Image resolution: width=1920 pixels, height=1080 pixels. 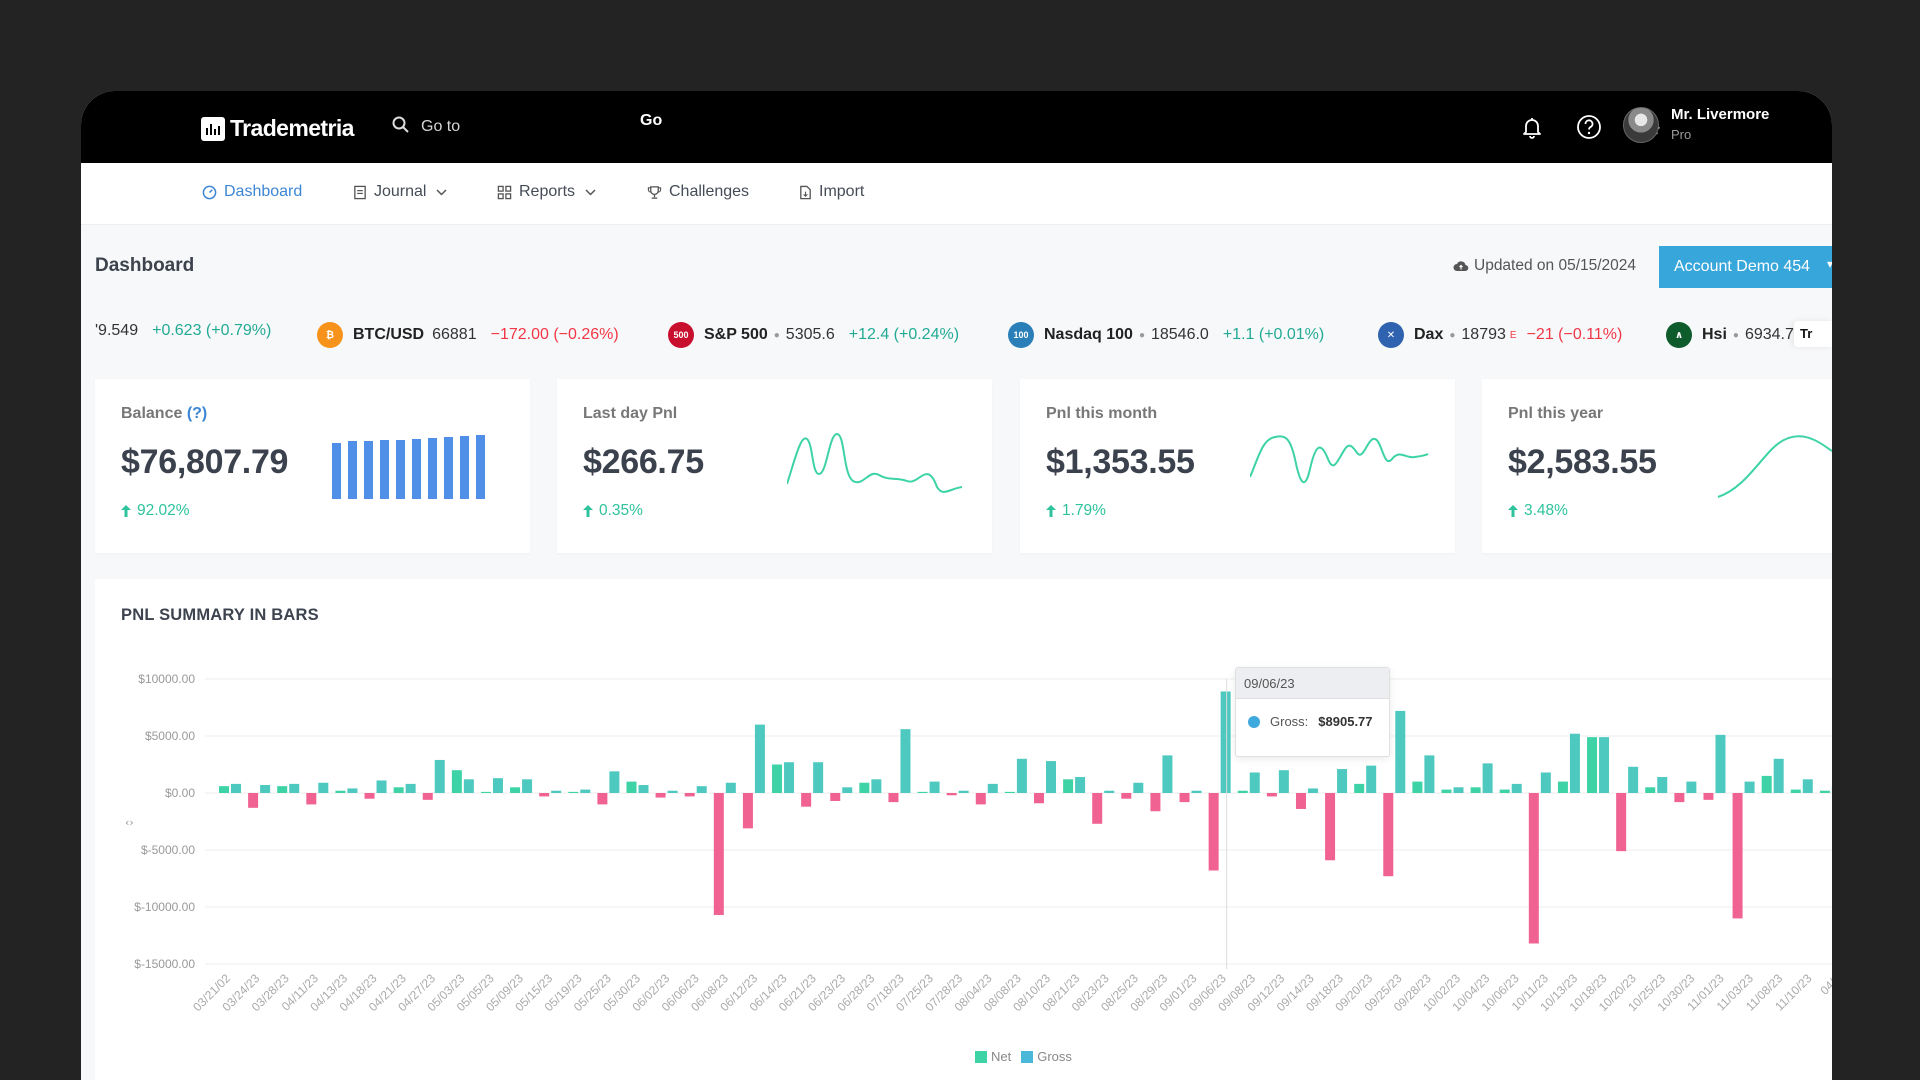 What do you see at coordinates (1681, 134) in the screenshot?
I see `user-plan: Pro` at bounding box center [1681, 134].